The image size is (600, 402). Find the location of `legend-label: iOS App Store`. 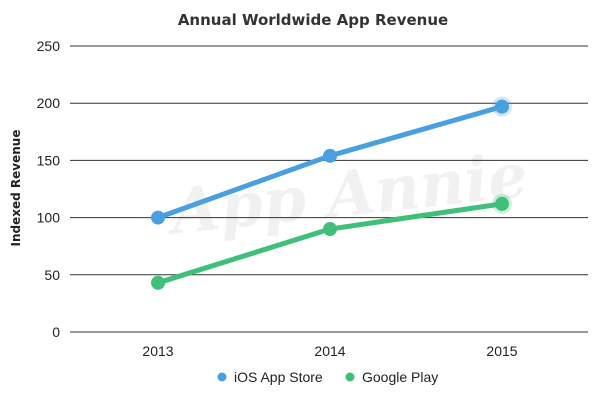

legend-label: iOS App Store is located at coordinates (278, 377).